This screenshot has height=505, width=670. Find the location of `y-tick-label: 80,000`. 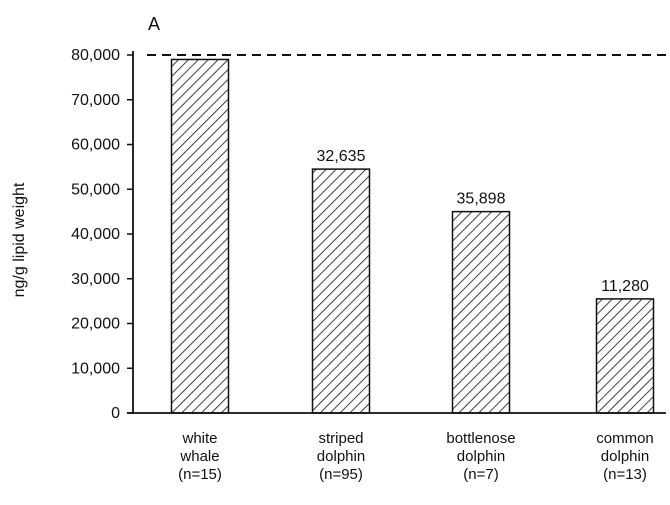

y-tick-label: 80,000 is located at coordinates (95, 55).